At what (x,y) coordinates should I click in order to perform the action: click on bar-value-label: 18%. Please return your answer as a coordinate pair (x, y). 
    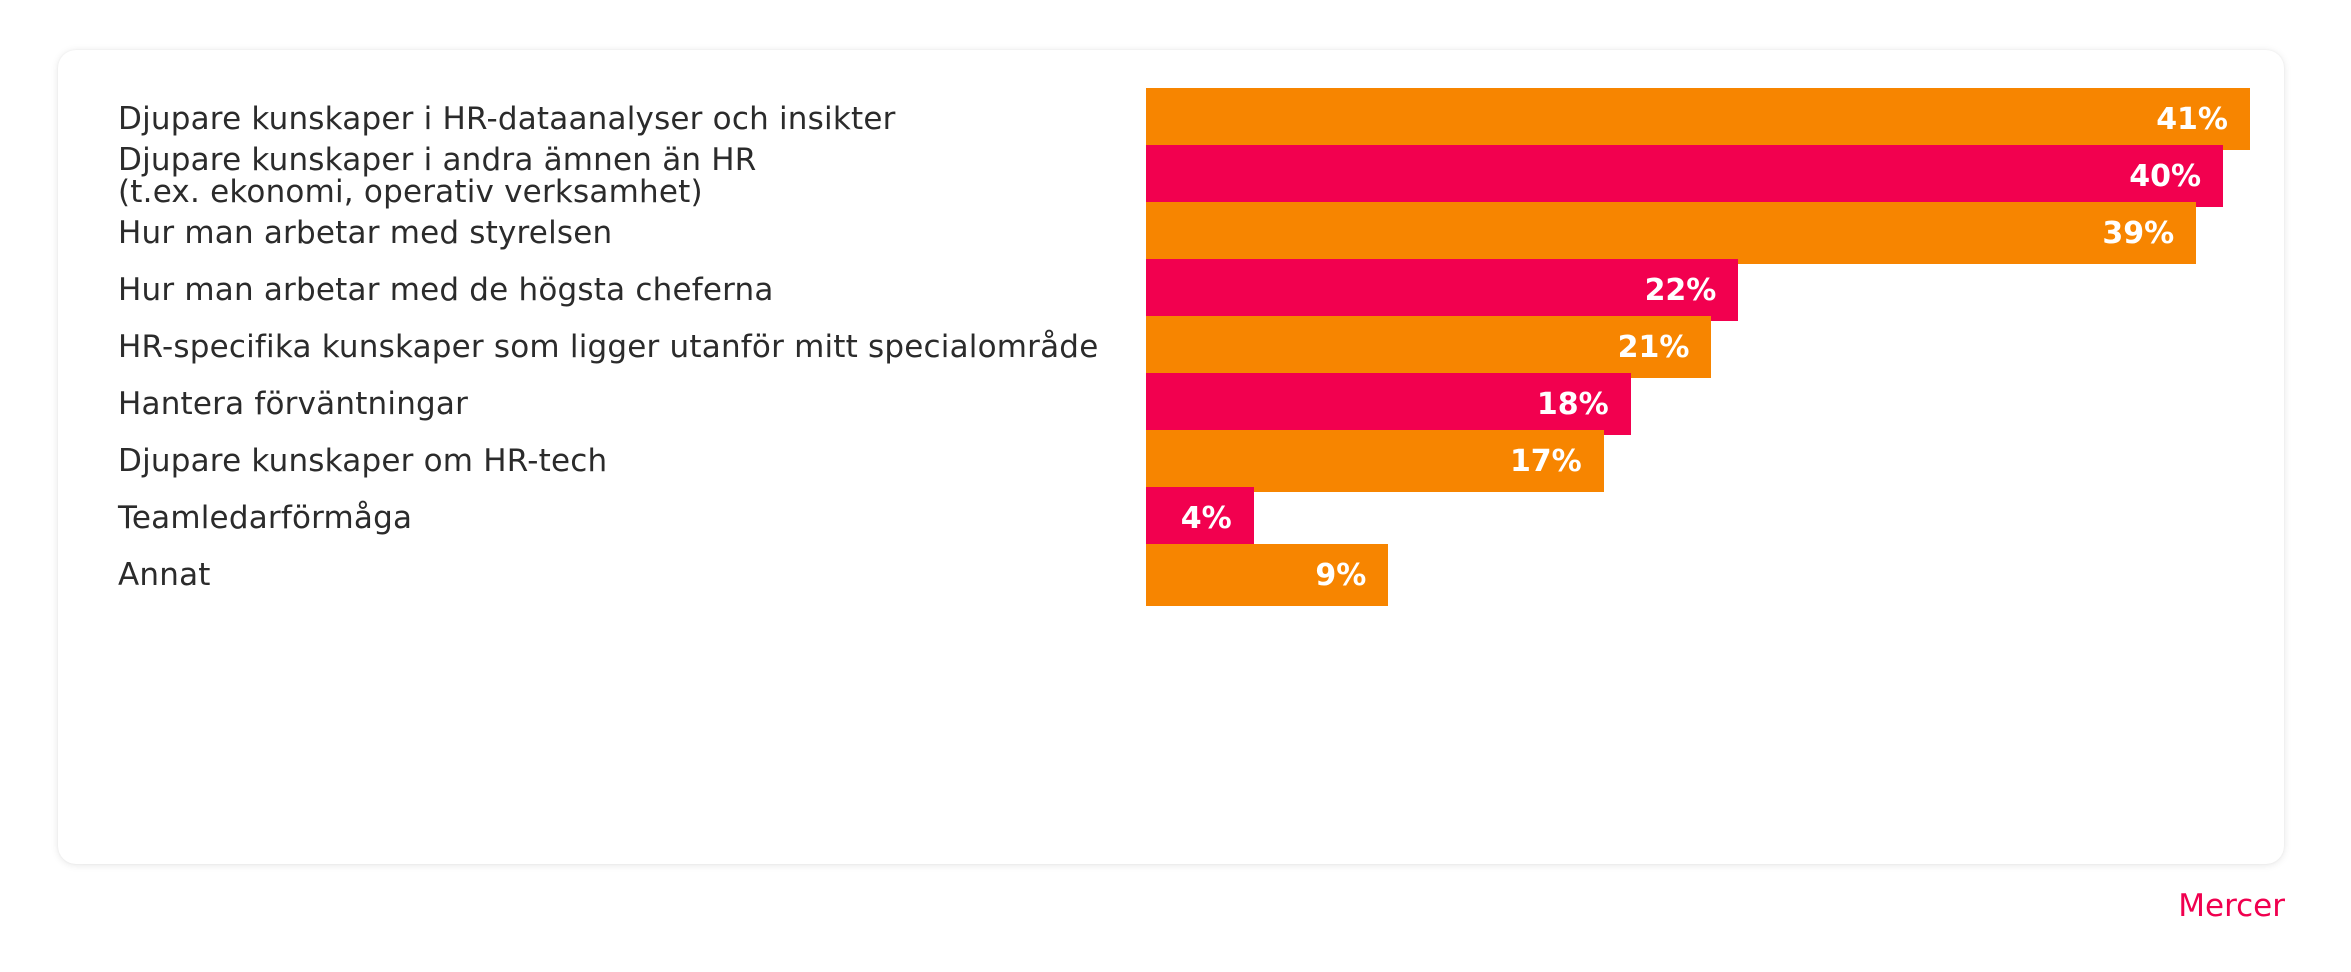
    Looking at the image, I should click on (1572, 404).